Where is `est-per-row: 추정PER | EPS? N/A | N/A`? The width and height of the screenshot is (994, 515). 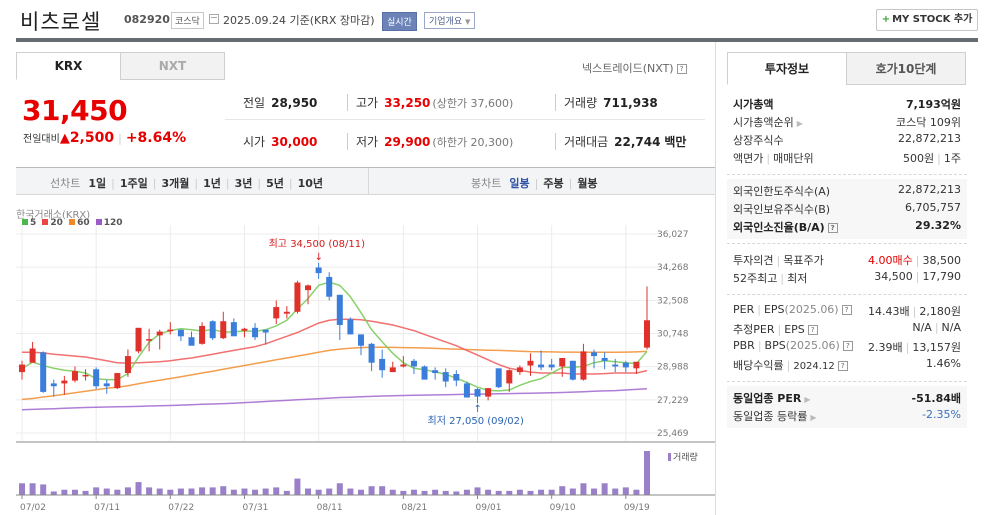
est-per-row: 추정PER | EPS? N/A | N/A is located at coordinates (847, 328).